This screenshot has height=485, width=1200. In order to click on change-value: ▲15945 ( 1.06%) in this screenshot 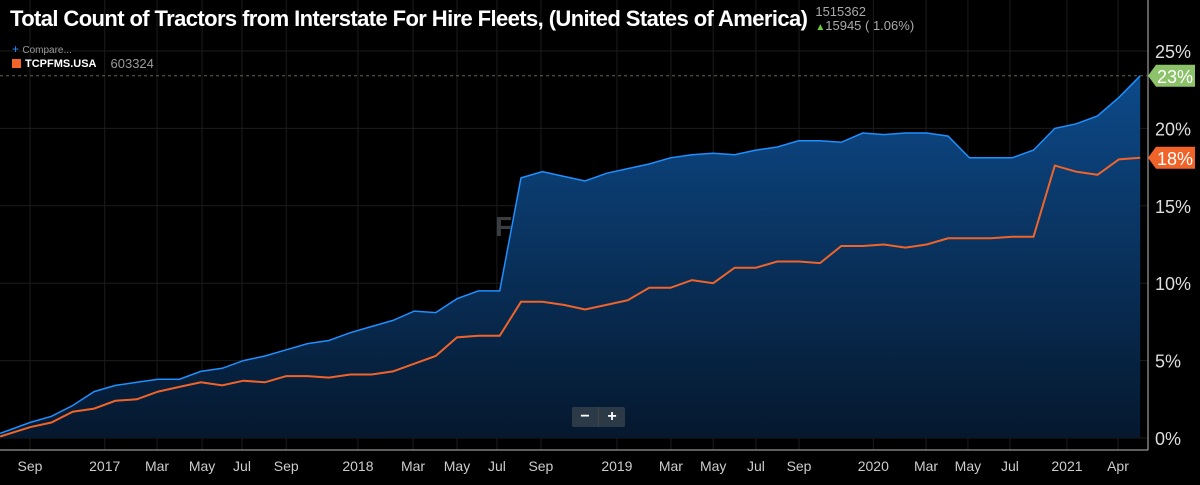, I will do `click(865, 26)`.